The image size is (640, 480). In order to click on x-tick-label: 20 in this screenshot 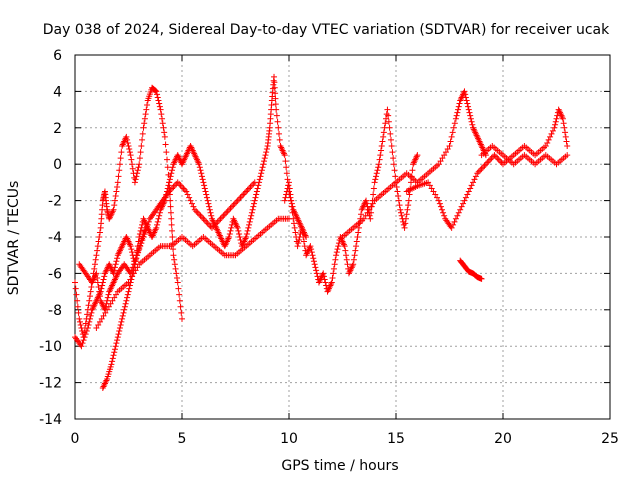, I will do `click(503, 439)`.